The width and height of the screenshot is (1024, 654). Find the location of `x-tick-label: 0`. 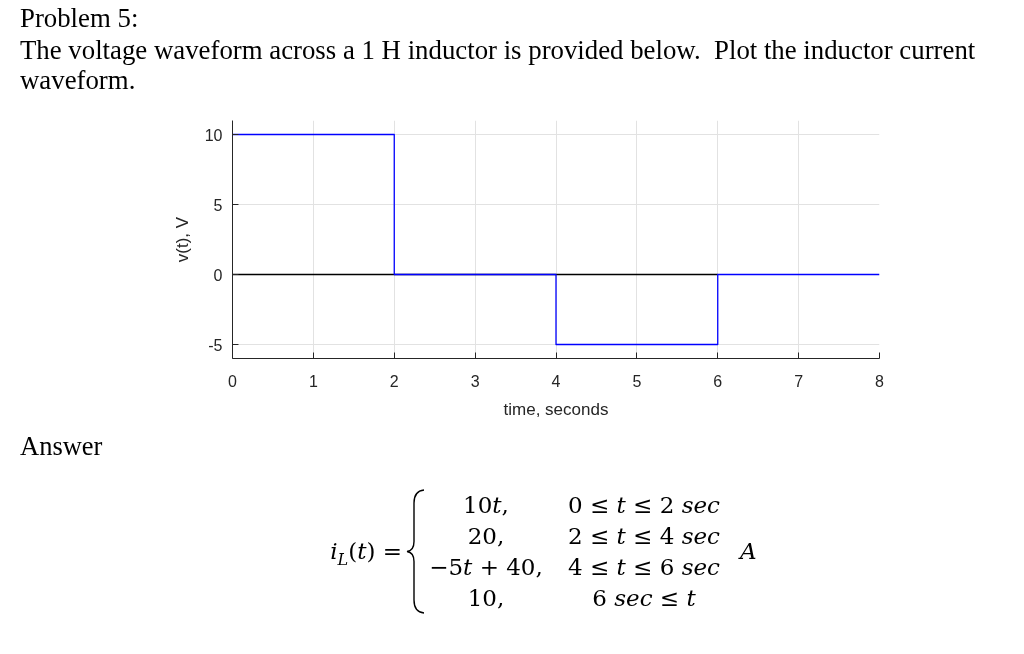

x-tick-label: 0 is located at coordinates (233, 381).